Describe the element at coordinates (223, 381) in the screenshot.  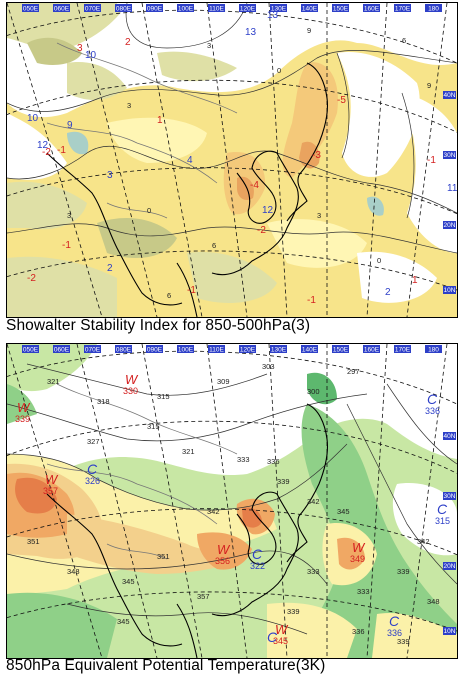
I see `ept-contour-label: 309` at that location.